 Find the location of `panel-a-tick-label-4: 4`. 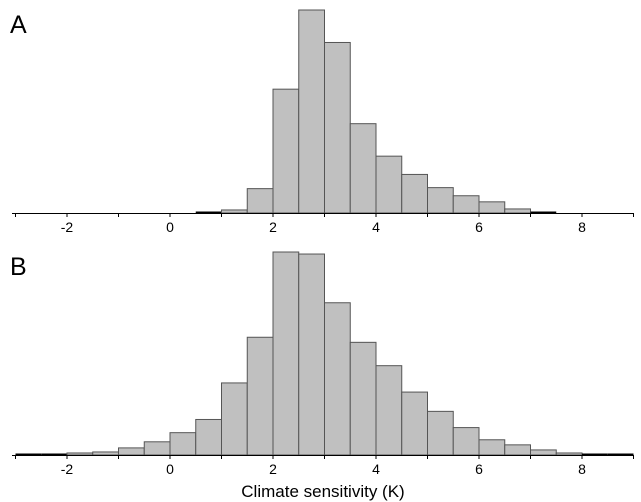

panel-a-tick-label-4: 4 is located at coordinates (376, 227).